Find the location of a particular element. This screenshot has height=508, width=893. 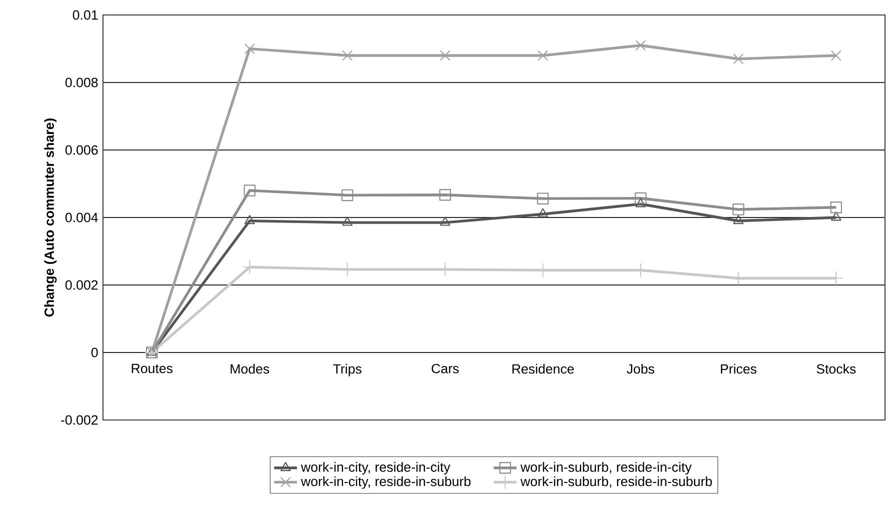

legend-label: work-in-suburb, reside-in-suburb is located at coordinates (616, 482).